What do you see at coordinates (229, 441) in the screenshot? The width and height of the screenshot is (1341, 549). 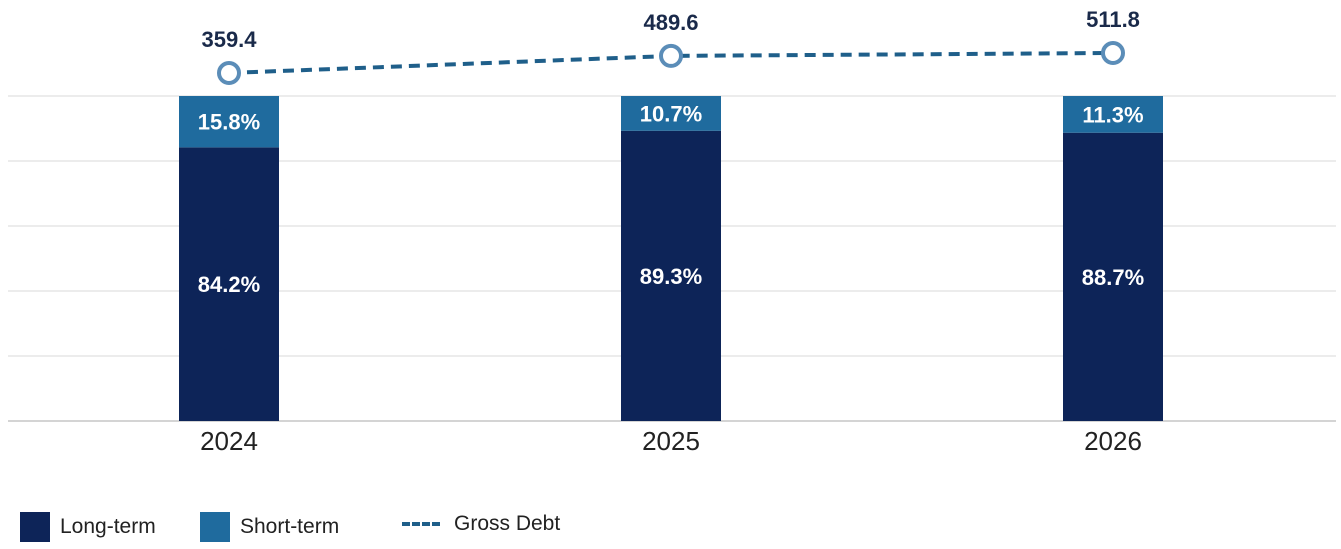 I see `x-tick-label-2024: 2024` at bounding box center [229, 441].